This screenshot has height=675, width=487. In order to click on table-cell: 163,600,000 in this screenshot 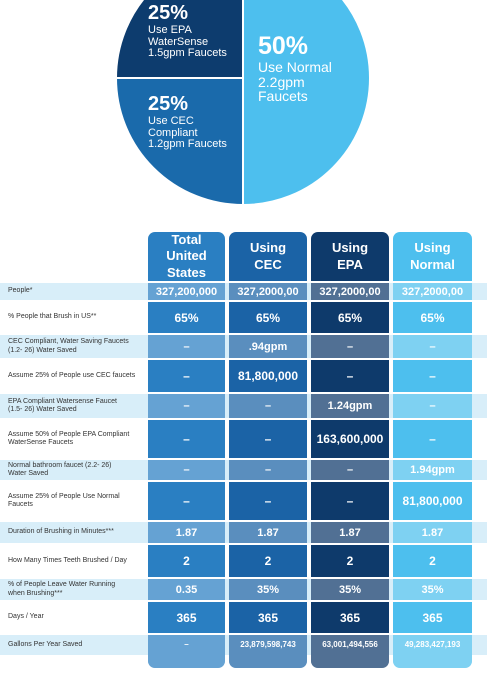, I will do `click(350, 439)`.